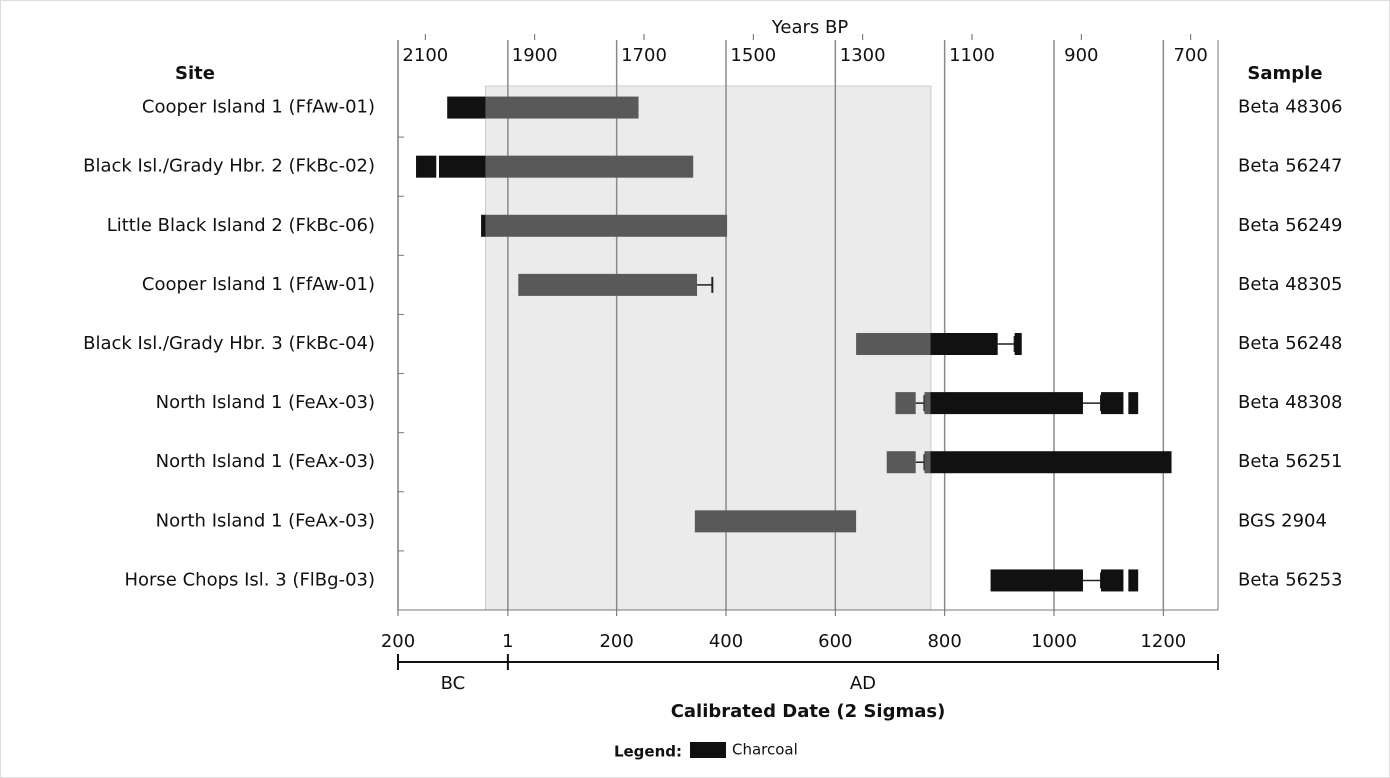 This screenshot has height=778, width=1390. Describe the element at coordinates (726, 641) in the screenshot. I see `x-tick-label: 400` at that location.